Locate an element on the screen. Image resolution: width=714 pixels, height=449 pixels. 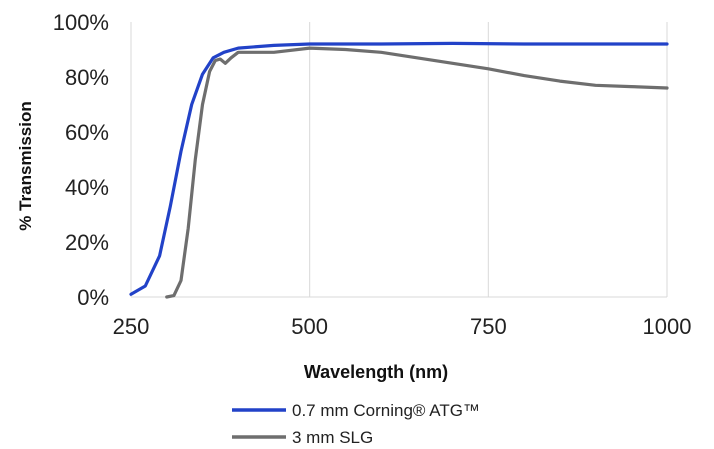
legend-label-0: 0.7 mm Corning® ATG™ is located at coordinates (386, 410).